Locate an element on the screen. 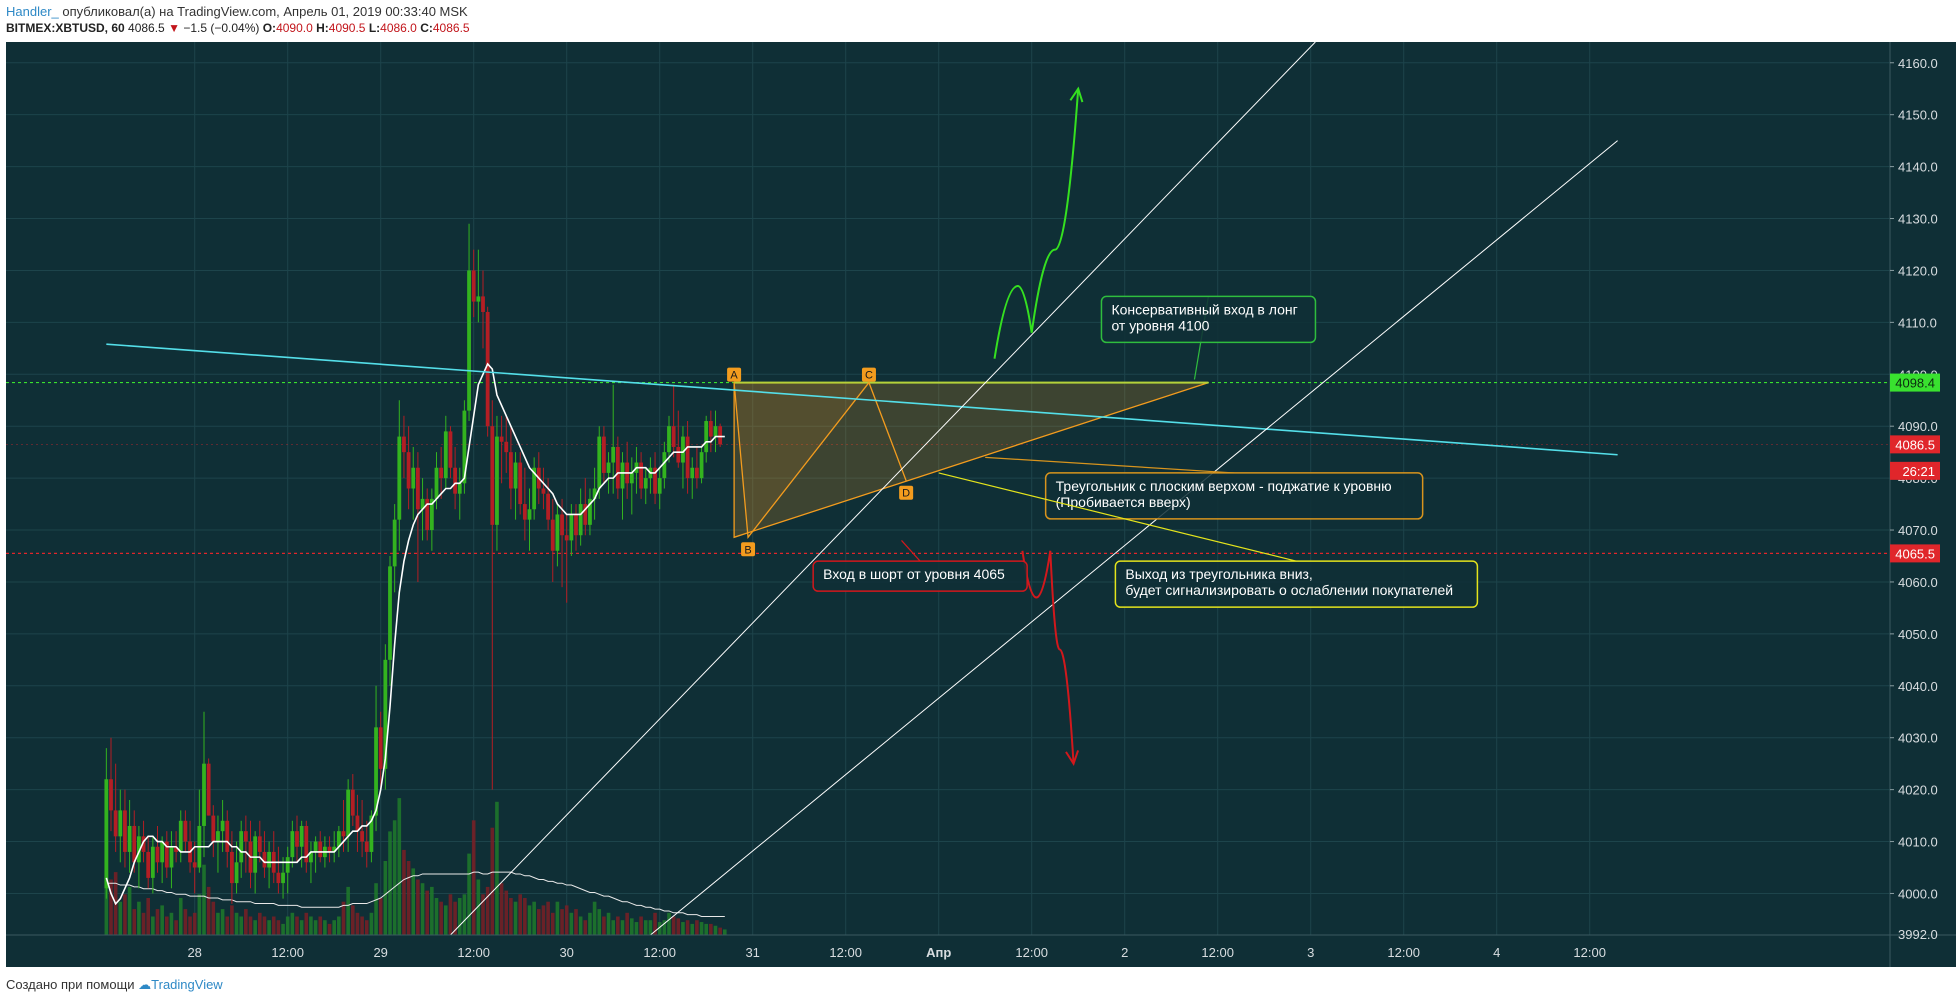  price-badge-label: 26:21 is located at coordinates (1918, 471).